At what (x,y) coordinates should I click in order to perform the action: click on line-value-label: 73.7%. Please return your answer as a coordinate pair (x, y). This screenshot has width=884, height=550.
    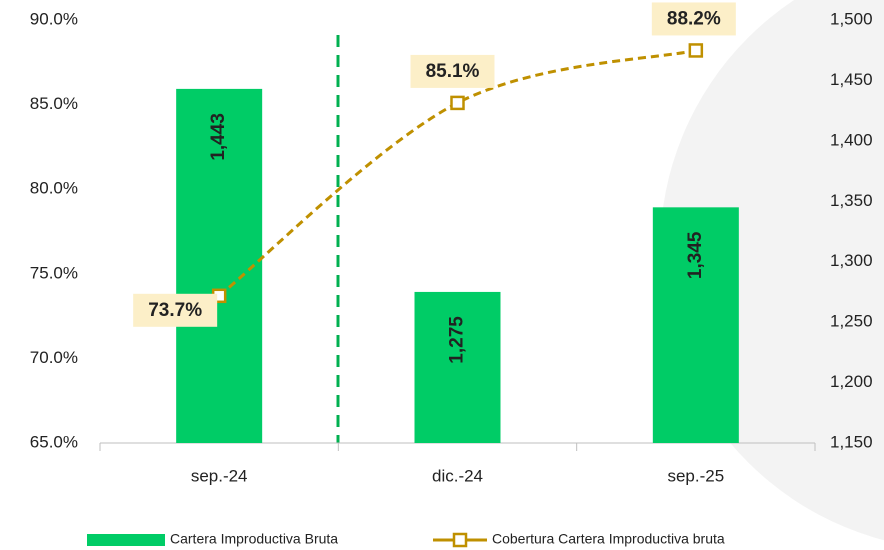
    Looking at the image, I should click on (175, 310).